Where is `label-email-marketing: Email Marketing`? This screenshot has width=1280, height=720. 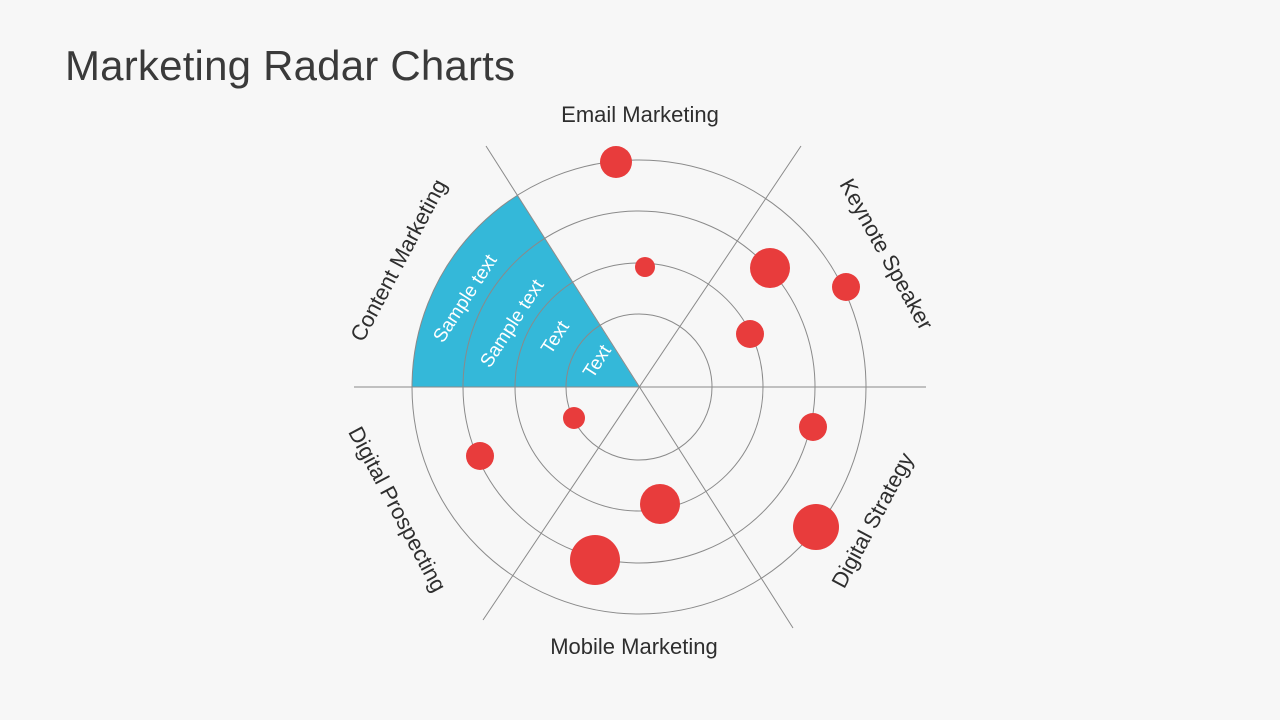
label-email-marketing: Email Marketing is located at coordinates (640, 114).